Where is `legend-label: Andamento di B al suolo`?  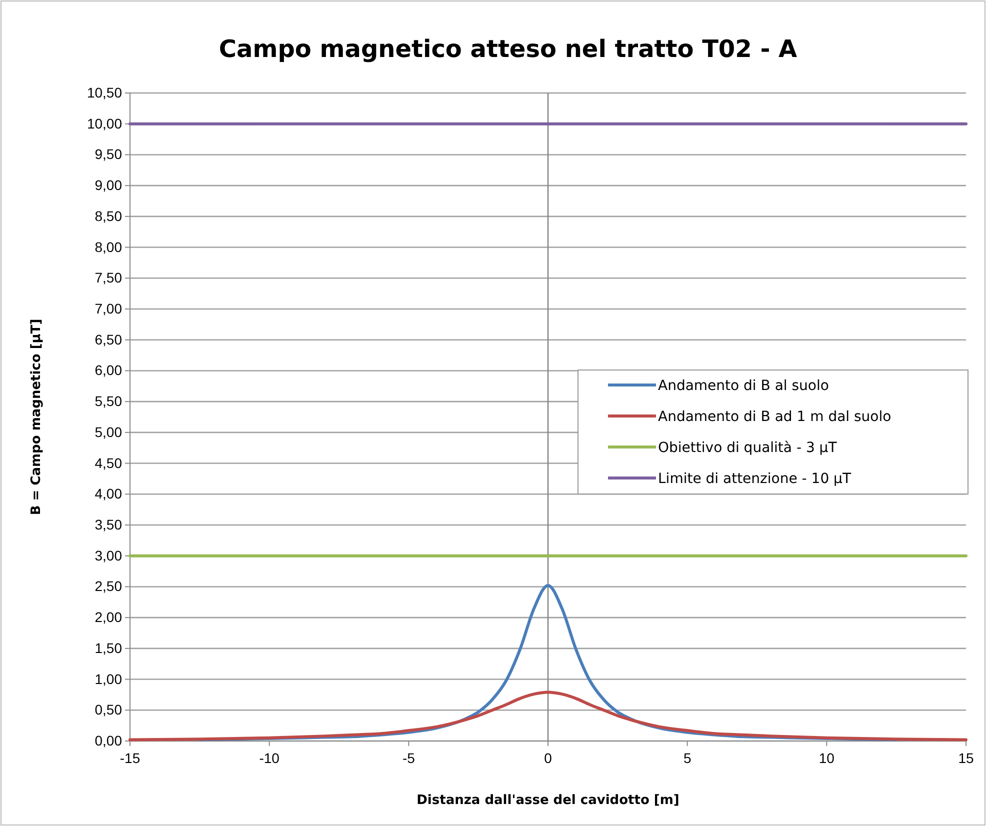 legend-label: Andamento di B al suolo is located at coordinates (743, 386).